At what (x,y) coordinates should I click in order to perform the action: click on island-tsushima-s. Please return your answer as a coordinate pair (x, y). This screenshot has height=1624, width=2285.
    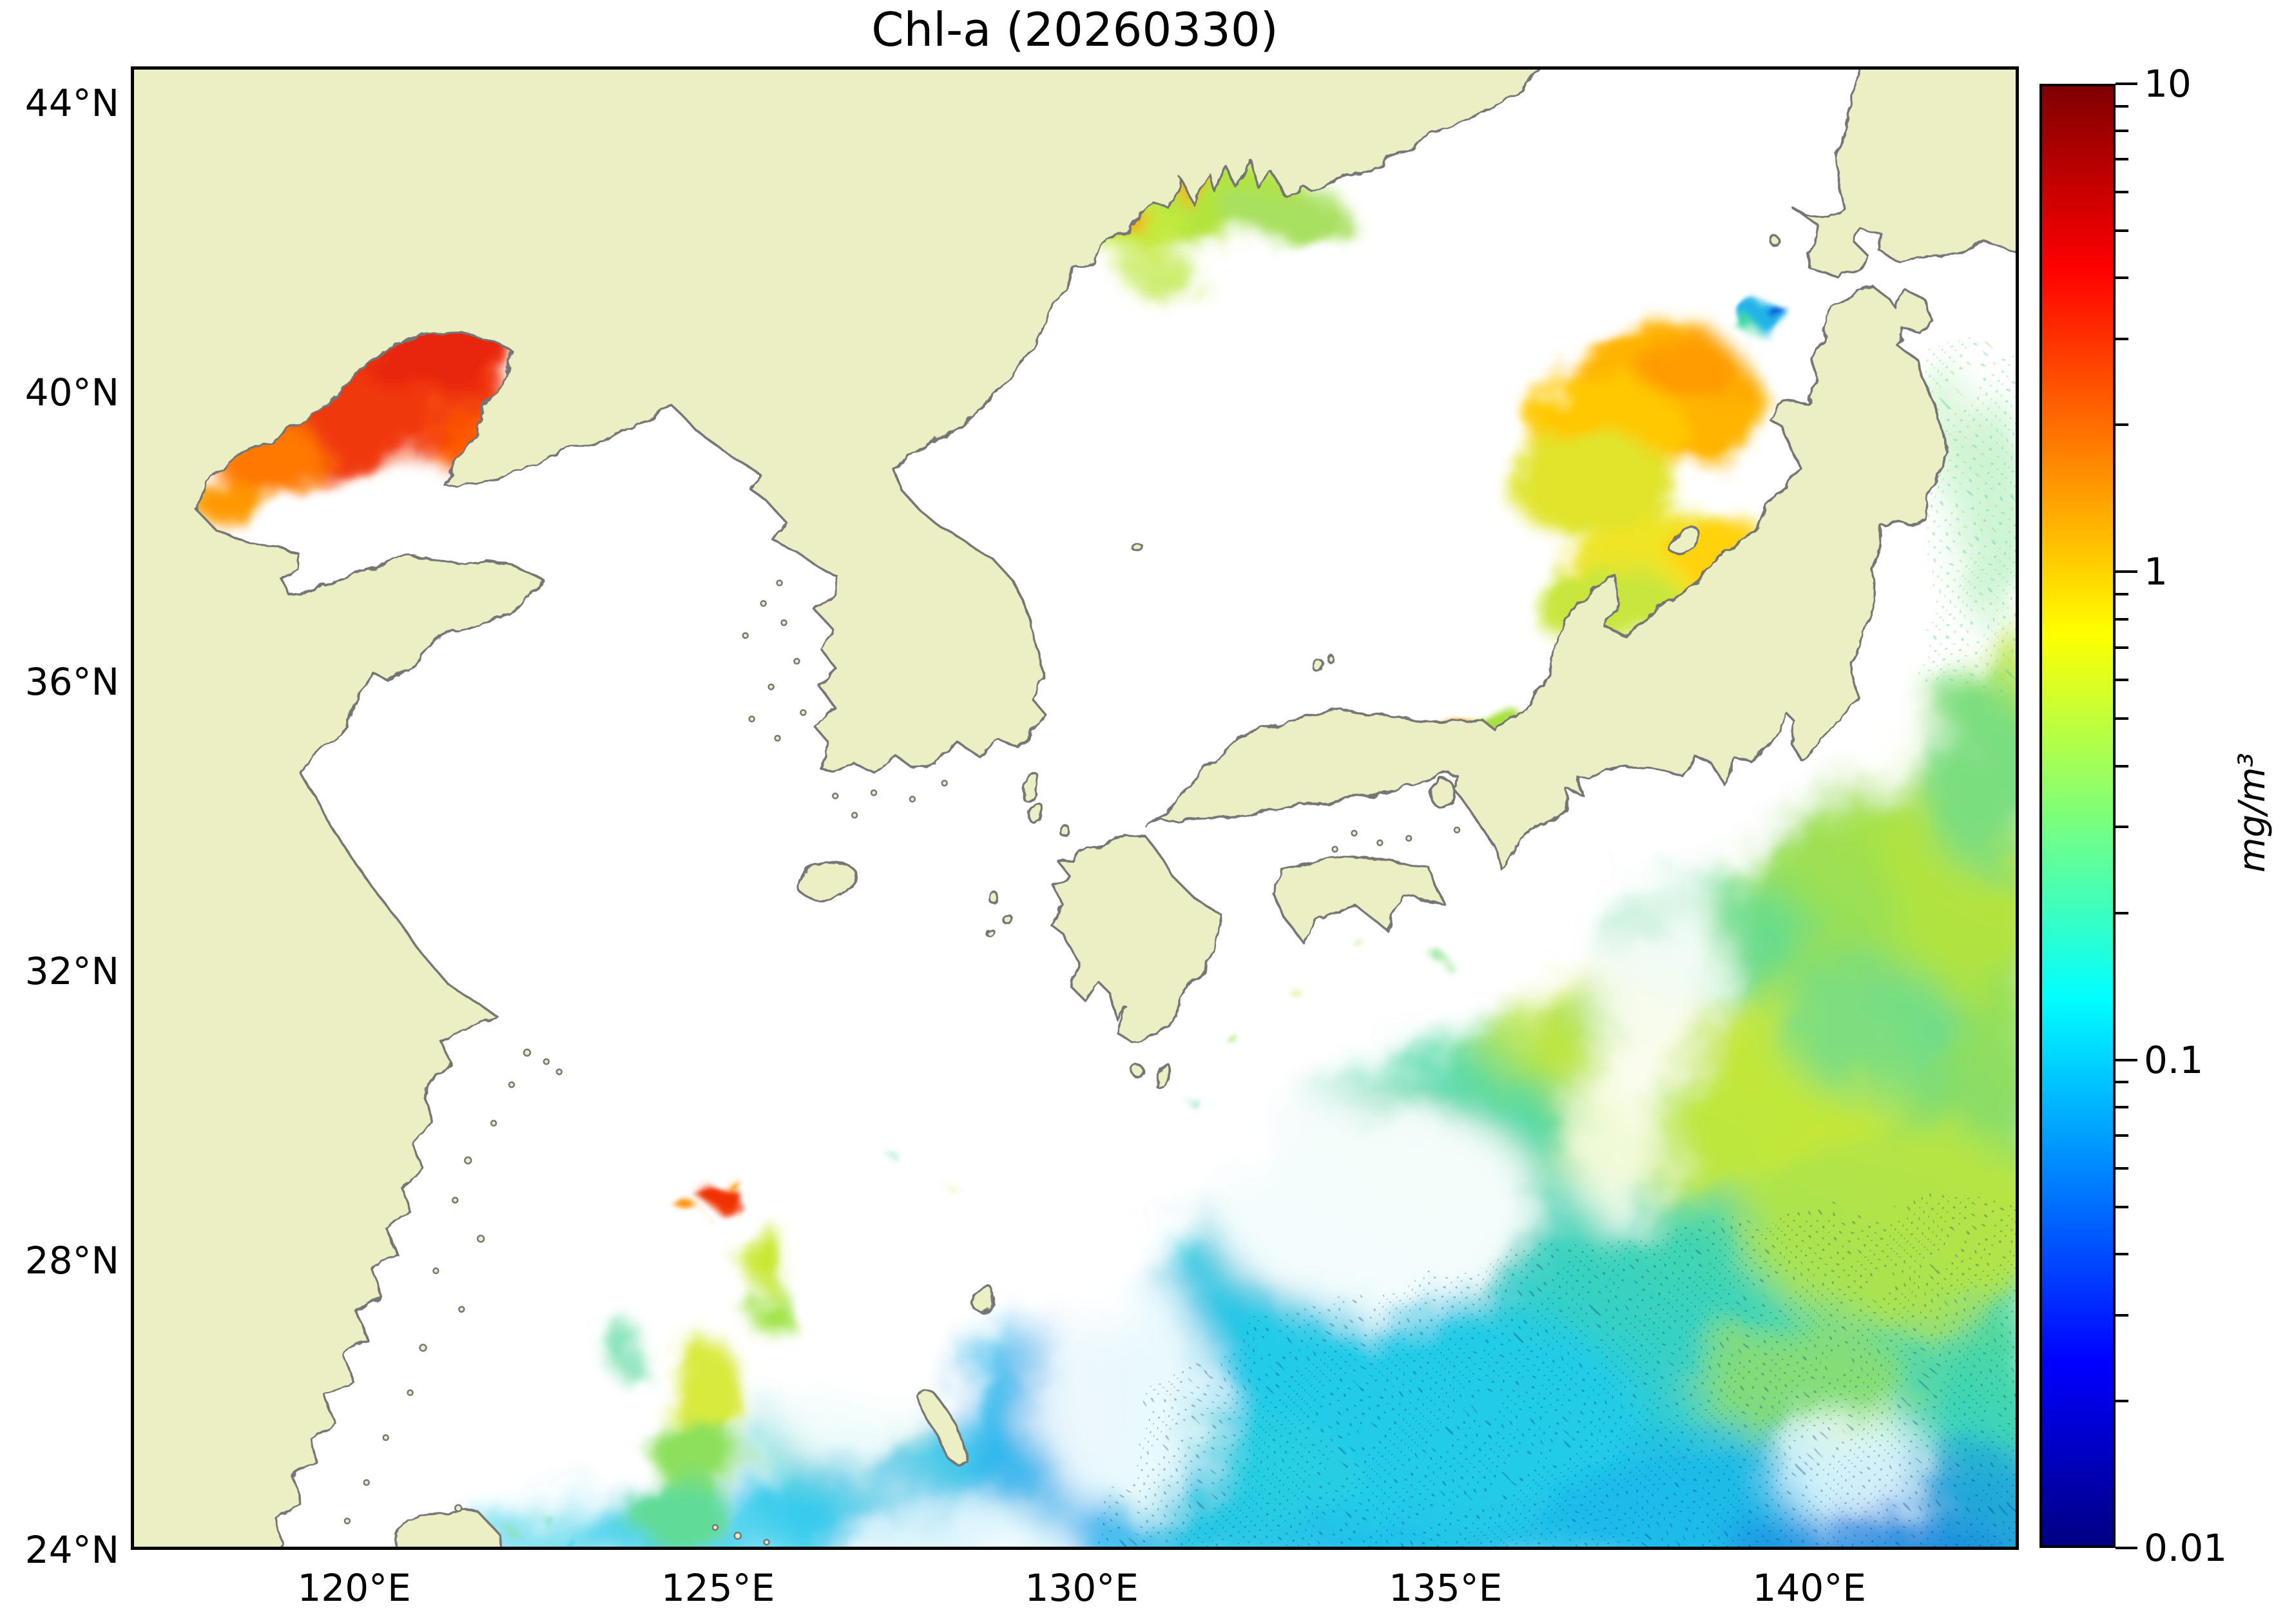
    Looking at the image, I should click on (1035, 813).